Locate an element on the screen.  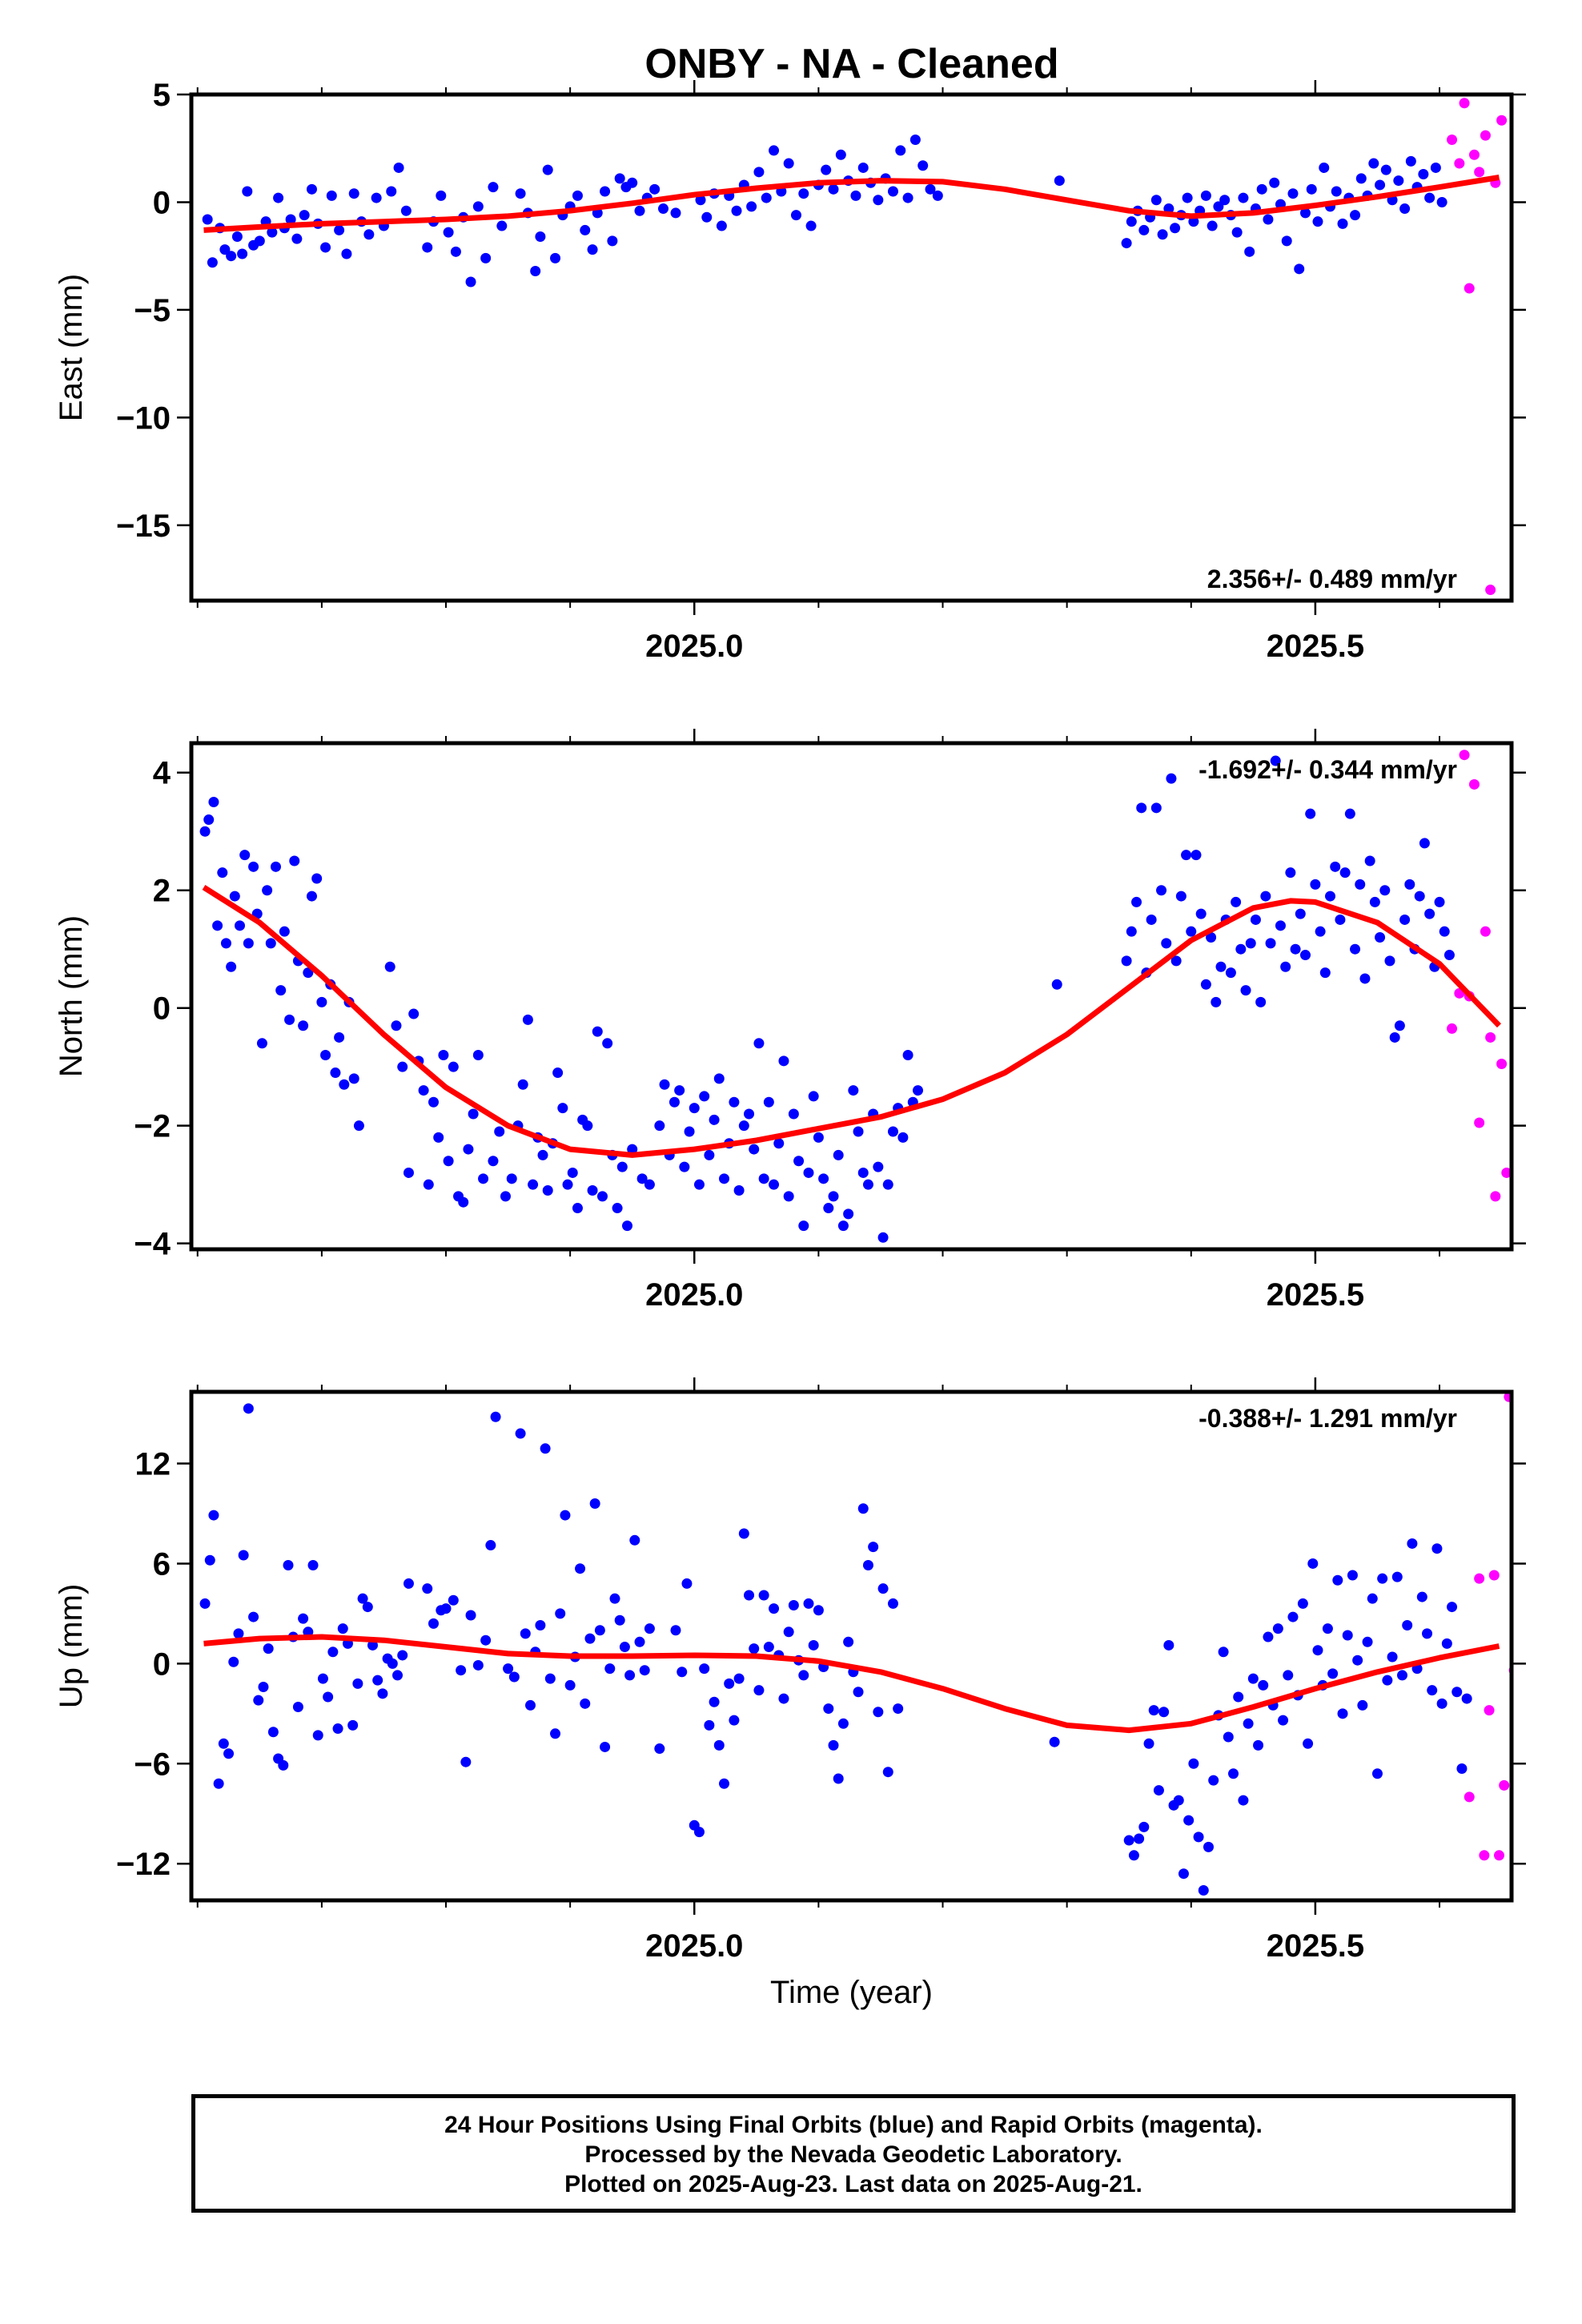
north-x-tick-label: 2025.5 is located at coordinates (1315, 1295).